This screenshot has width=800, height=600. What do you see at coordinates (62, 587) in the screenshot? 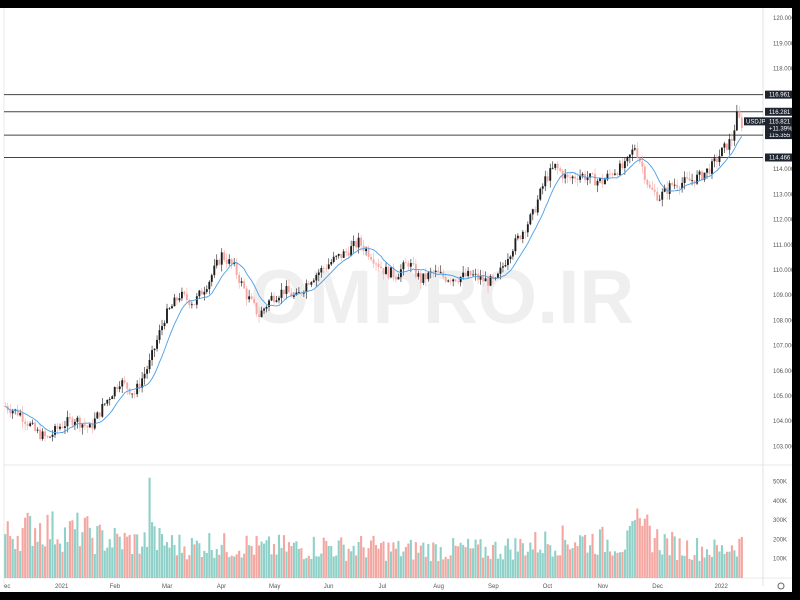
I see `time-tick-label: 2021` at bounding box center [62, 587].